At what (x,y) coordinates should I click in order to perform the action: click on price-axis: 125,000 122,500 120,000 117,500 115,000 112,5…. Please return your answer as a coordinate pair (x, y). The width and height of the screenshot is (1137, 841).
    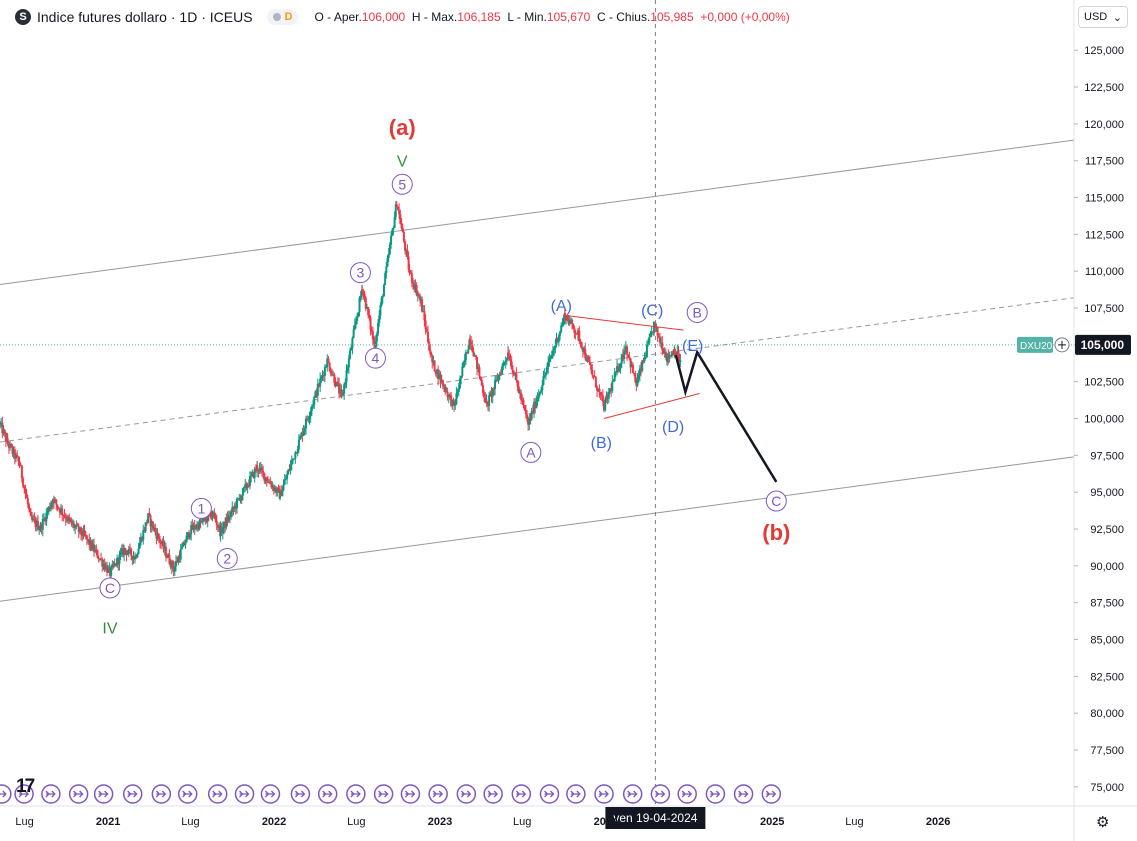
    Looking at the image, I should click on (1098, 420).